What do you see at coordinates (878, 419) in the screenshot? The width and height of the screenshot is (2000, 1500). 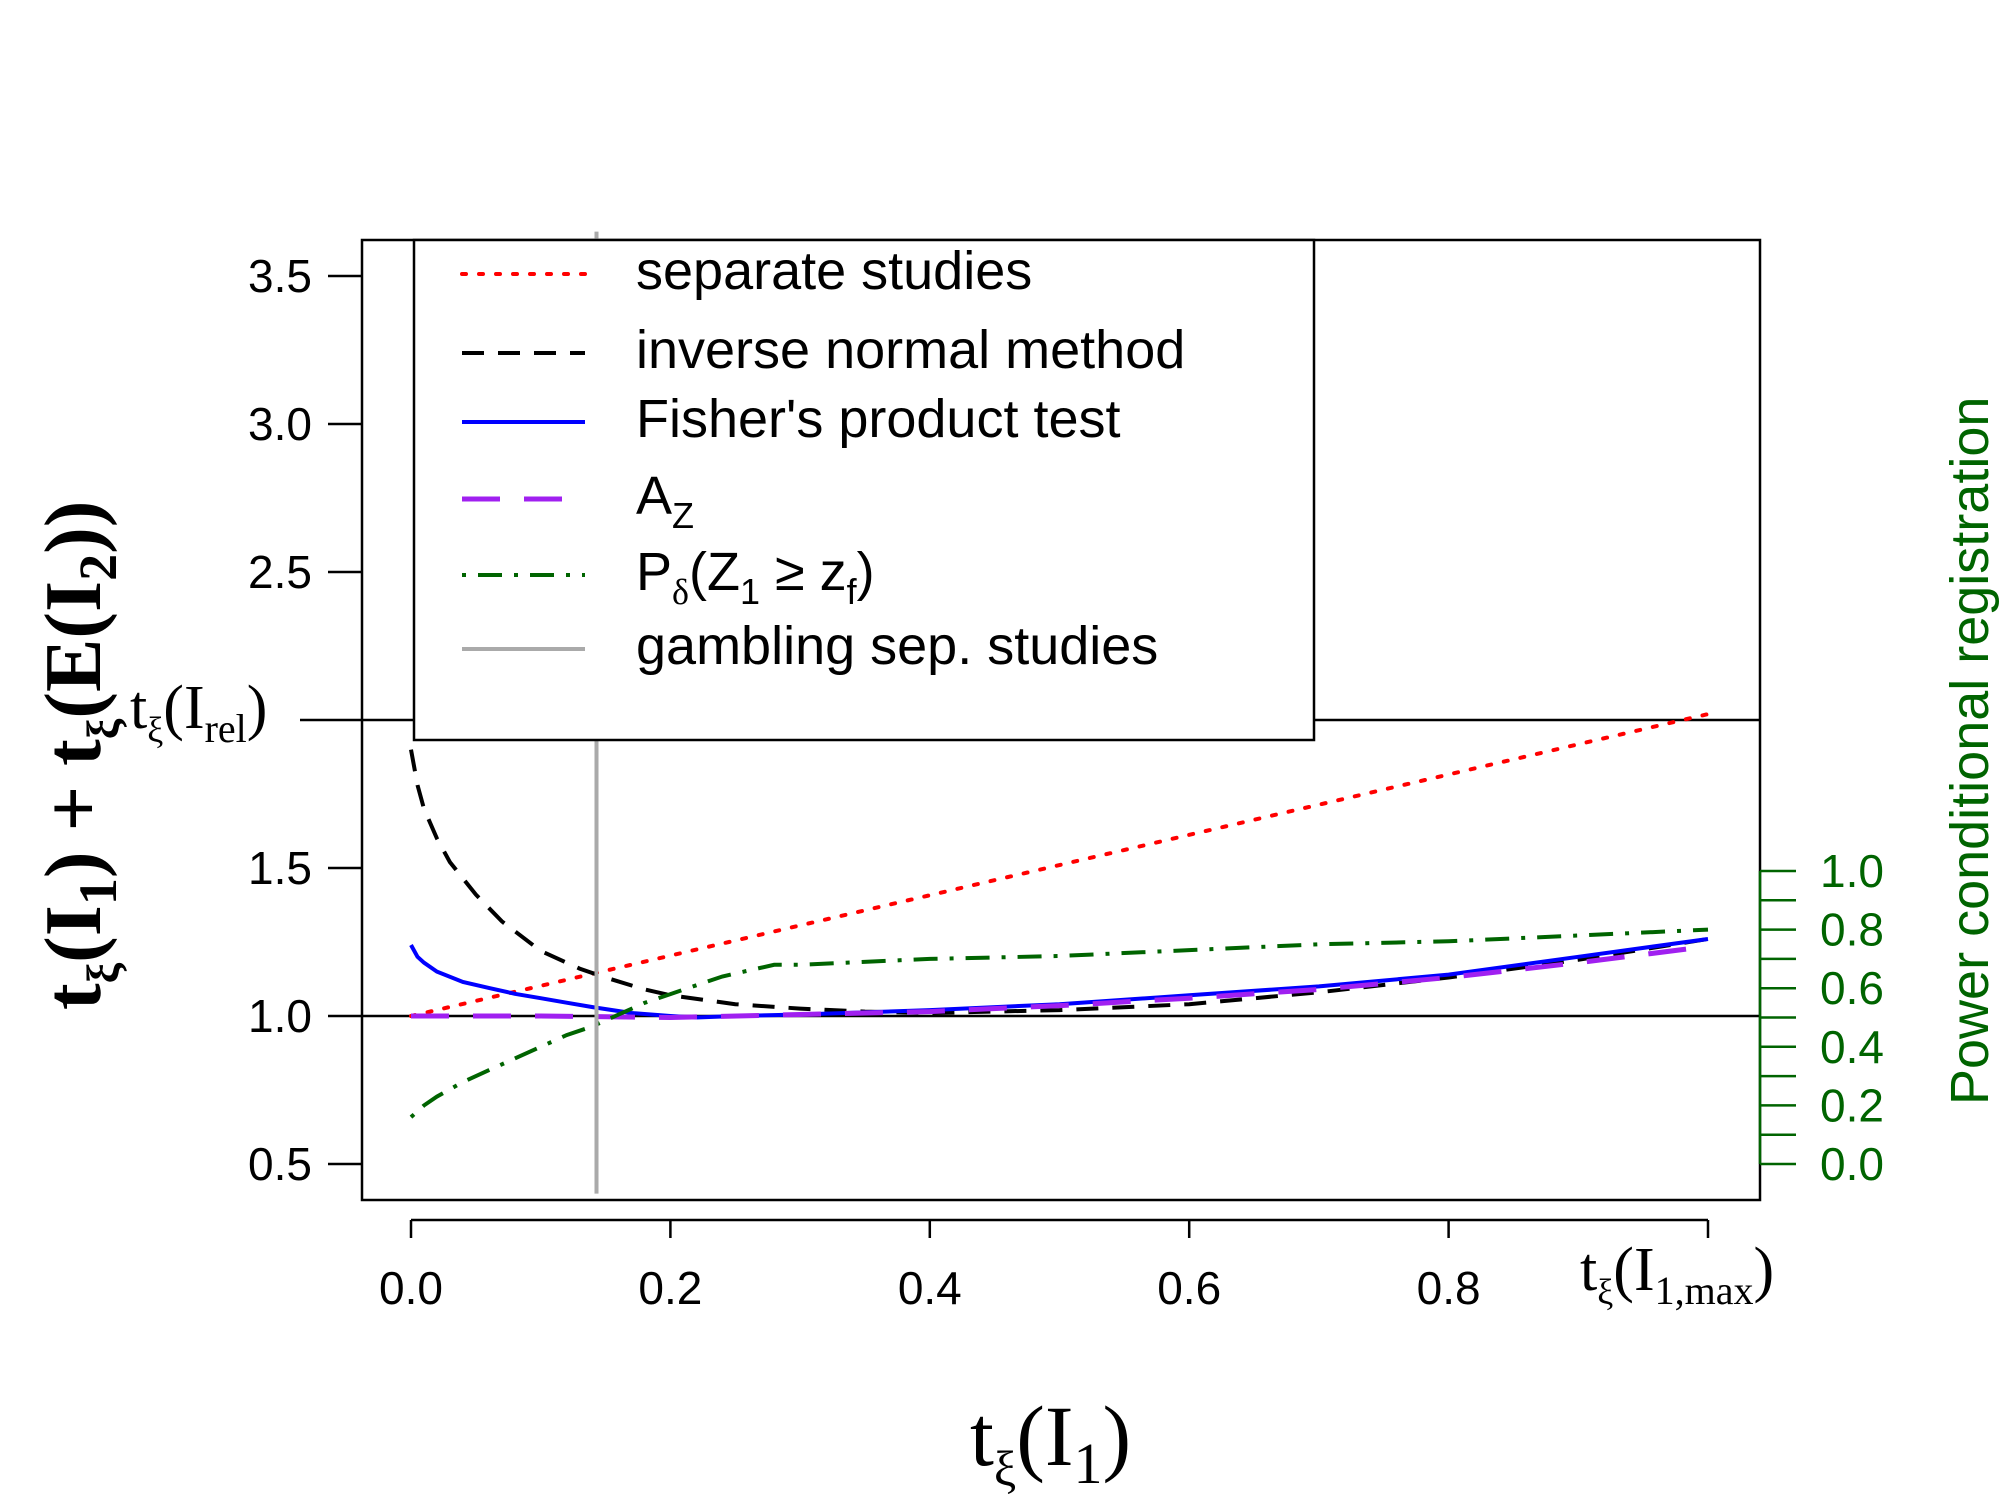 I see `legend-label-2: Fisher's product test` at bounding box center [878, 419].